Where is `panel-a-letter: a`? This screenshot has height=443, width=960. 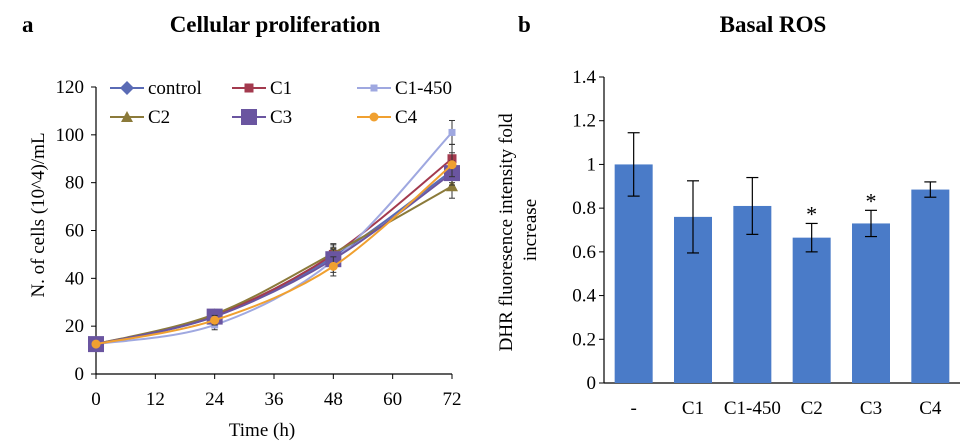
panel-a-letter: a is located at coordinates (28, 24).